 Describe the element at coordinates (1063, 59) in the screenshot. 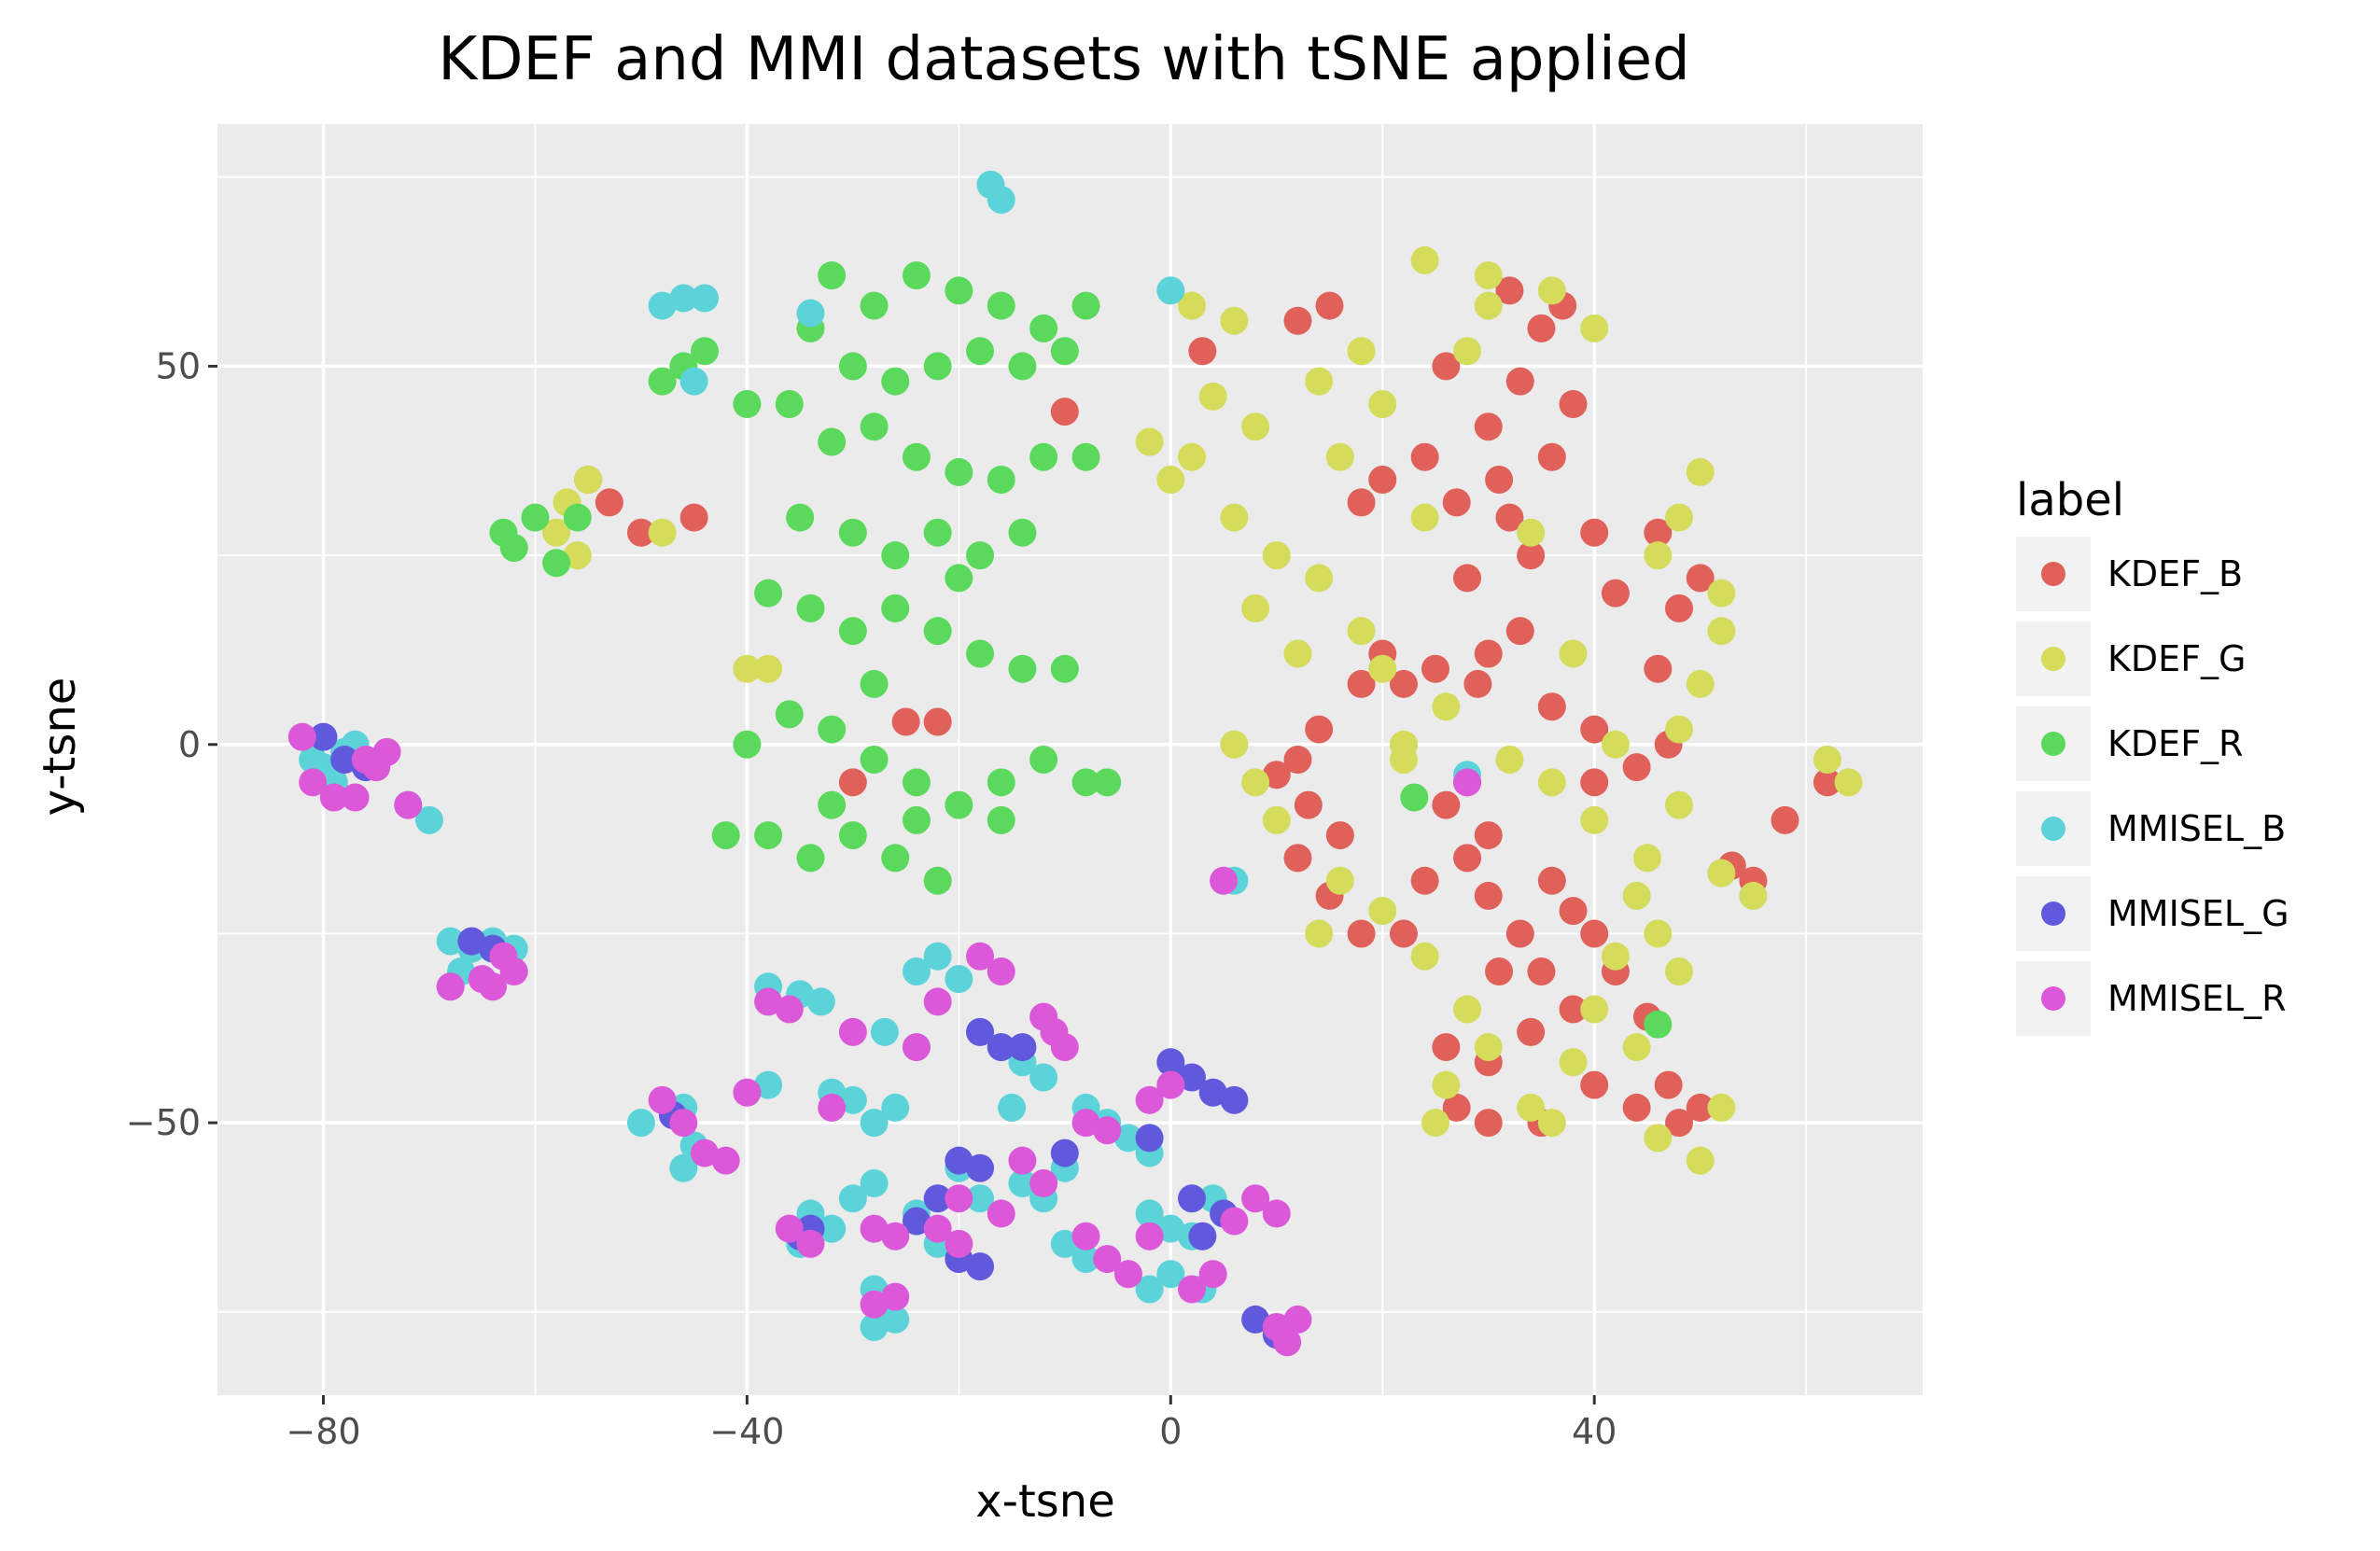

I see `chart-title: KDEF and MMI datasets with tSNE applied` at that location.